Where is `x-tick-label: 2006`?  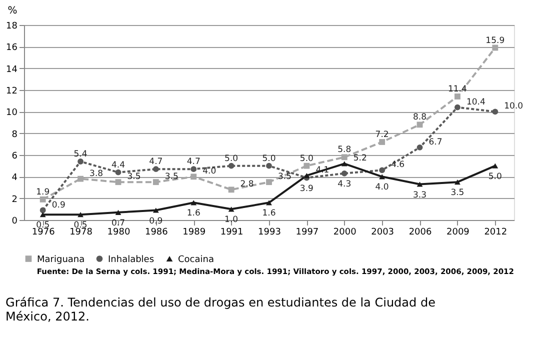 x-tick-label: 2006 is located at coordinates (420, 233).